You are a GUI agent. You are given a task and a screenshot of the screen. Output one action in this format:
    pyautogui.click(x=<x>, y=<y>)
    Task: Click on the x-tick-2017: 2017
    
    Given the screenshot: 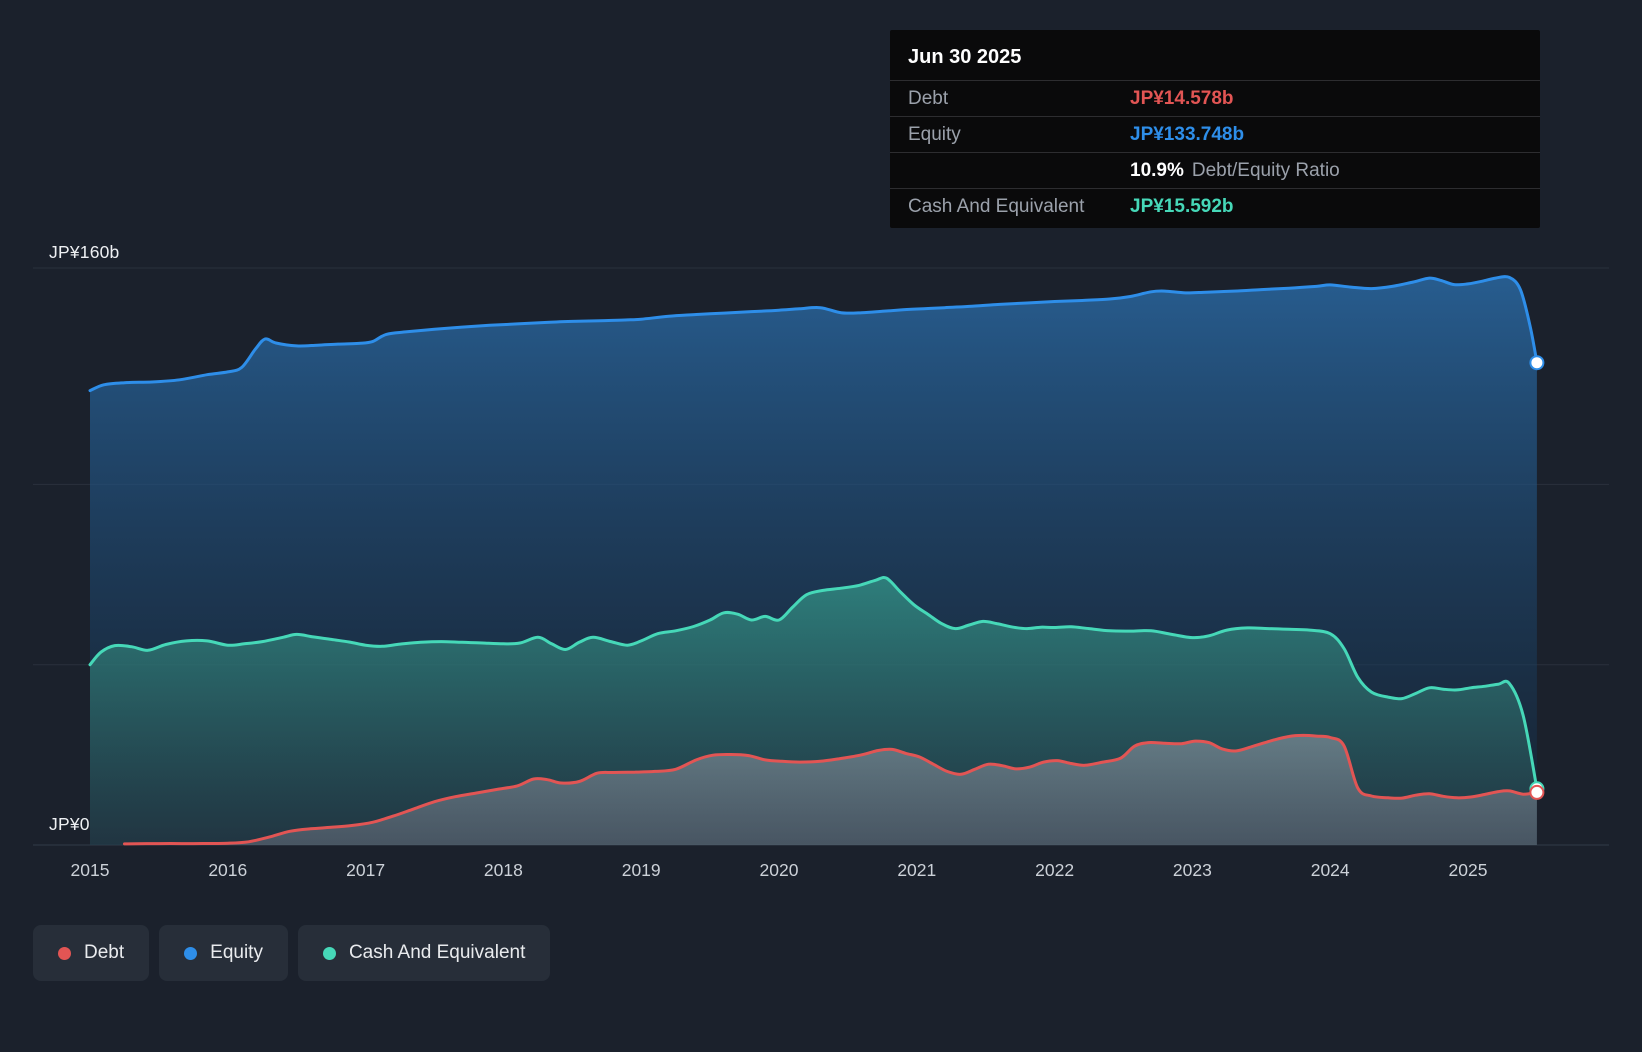 What is the action you would take?
    pyautogui.click(x=366, y=870)
    